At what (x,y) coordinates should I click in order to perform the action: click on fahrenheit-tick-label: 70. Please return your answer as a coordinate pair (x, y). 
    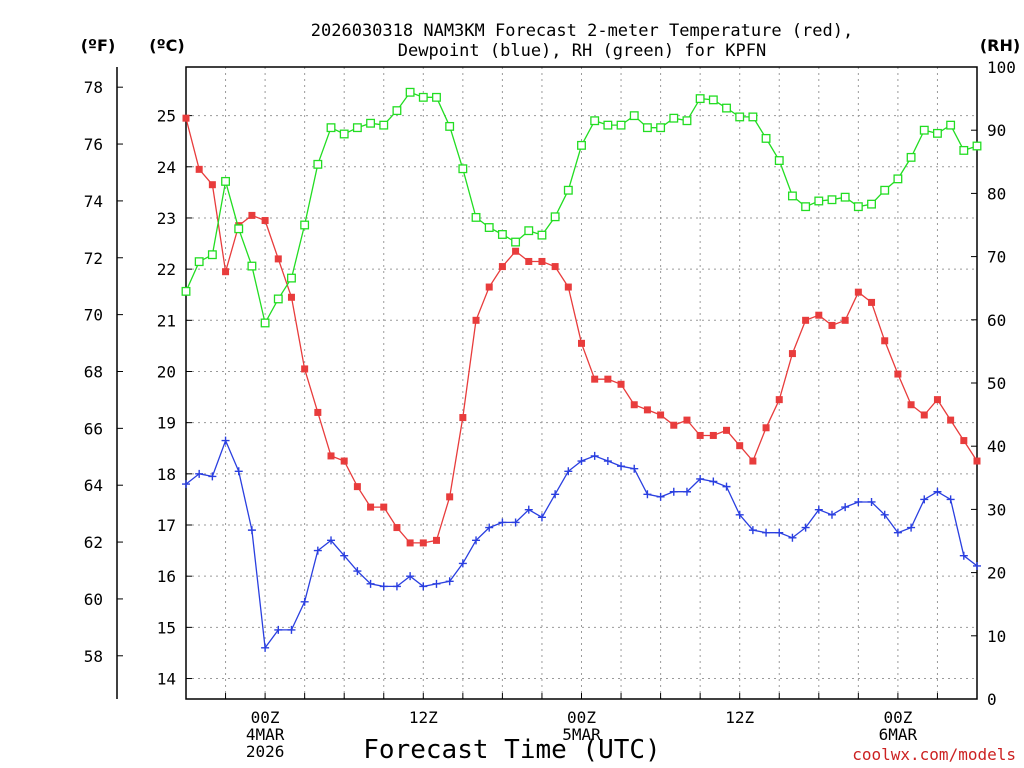
    Looking at the image, I should click on (93, 315).